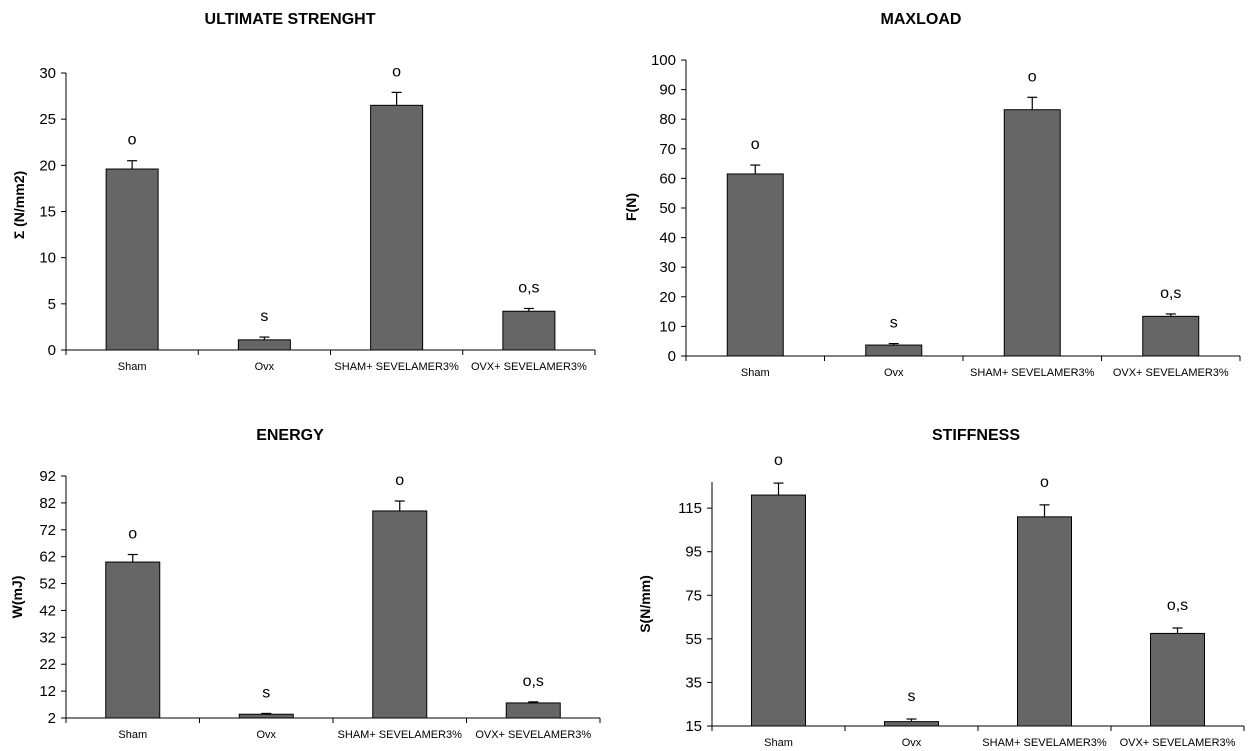 This screenshot has height=751, width=1252. Describe the element at coordinates (47, 664) in the screenshot. I see `y-tick-label: 22` at that location.